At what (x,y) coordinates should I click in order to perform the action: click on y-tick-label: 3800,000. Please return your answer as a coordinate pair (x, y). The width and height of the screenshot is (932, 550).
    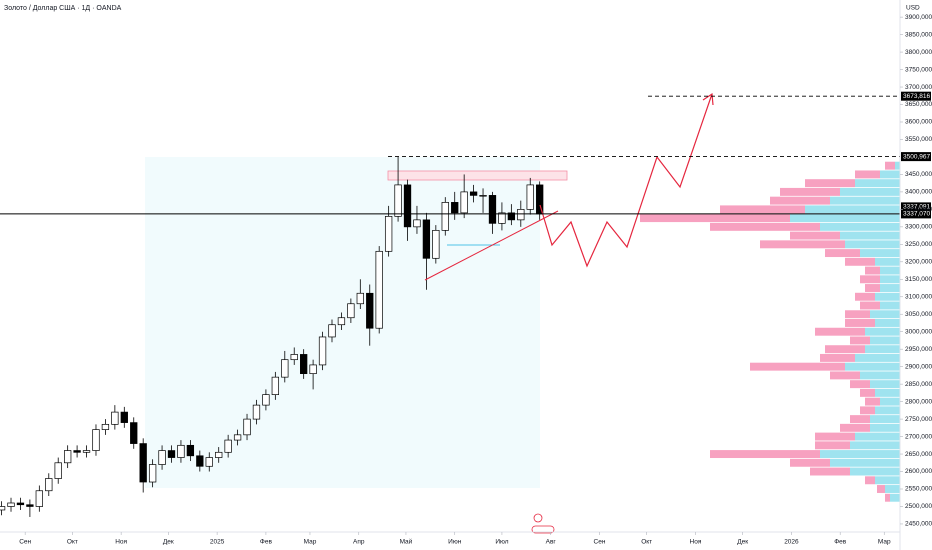
    Looking at the image, I should click on (918, 52).